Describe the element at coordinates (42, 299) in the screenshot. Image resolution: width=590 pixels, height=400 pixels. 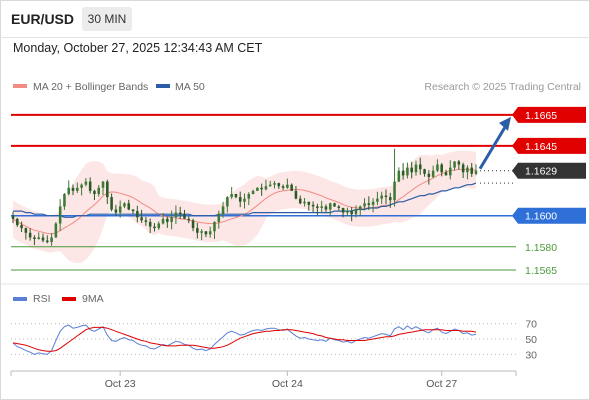
I see `rsi-legend-label: RSI` at that location.